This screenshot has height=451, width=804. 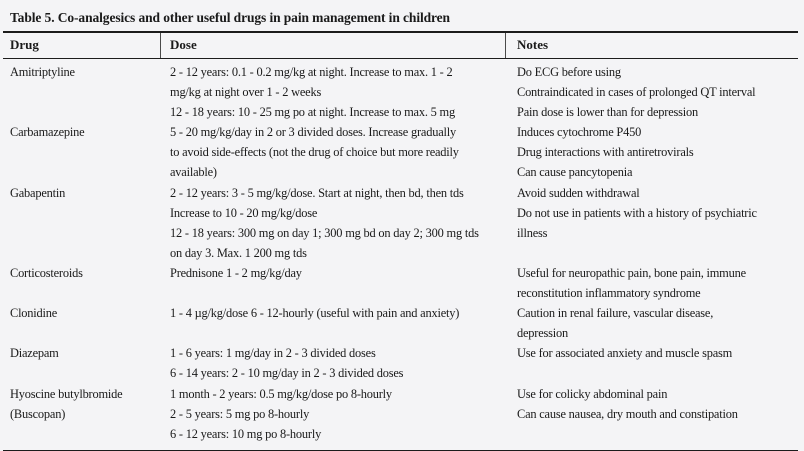 I want to click on drug-cell: Diazepam, so click(x=81, y=363).